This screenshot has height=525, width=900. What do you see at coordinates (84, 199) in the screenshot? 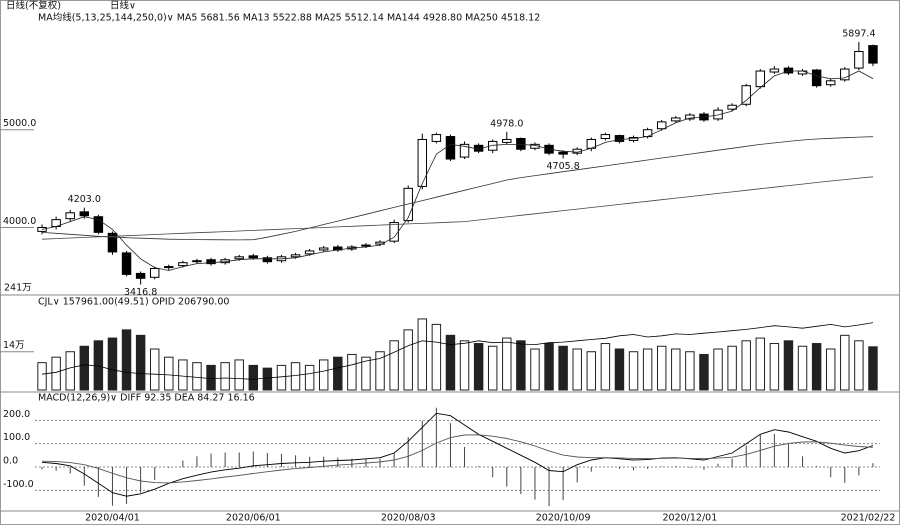
I see `price-annotation: 4203.0` at bounding box center [84, 199].